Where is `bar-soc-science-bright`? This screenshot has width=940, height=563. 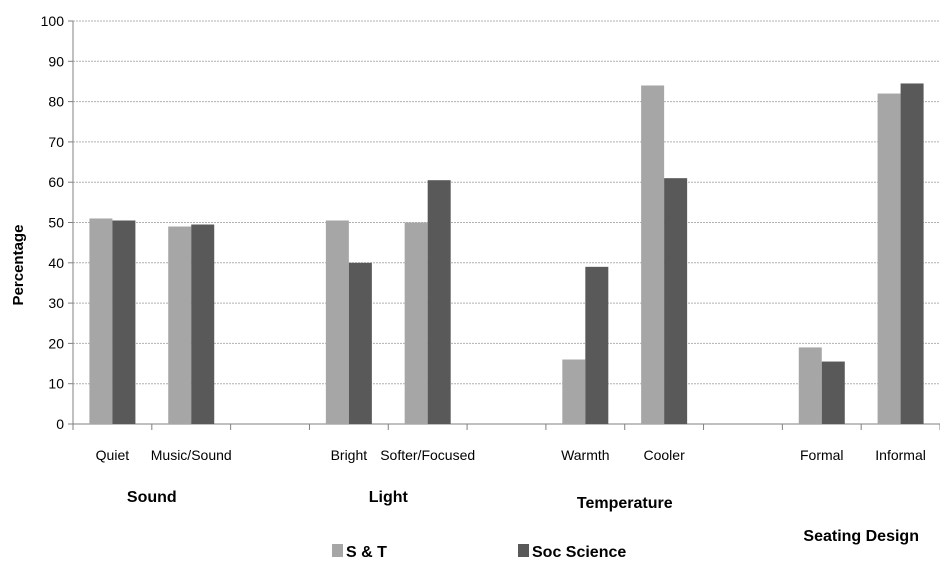
bar-soc-science-bright is located at coordinates (360, 343).